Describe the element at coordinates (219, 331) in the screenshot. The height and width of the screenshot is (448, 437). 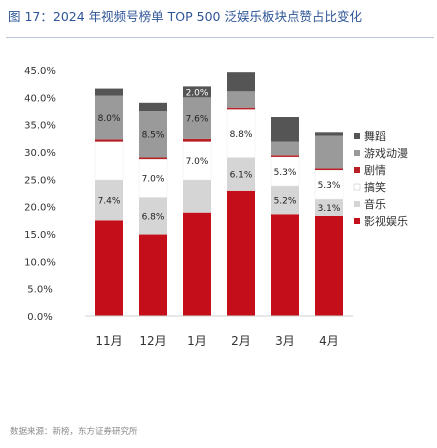
I see `x-axis: 11月 12月 1月 2月 3月 4月` at that location.